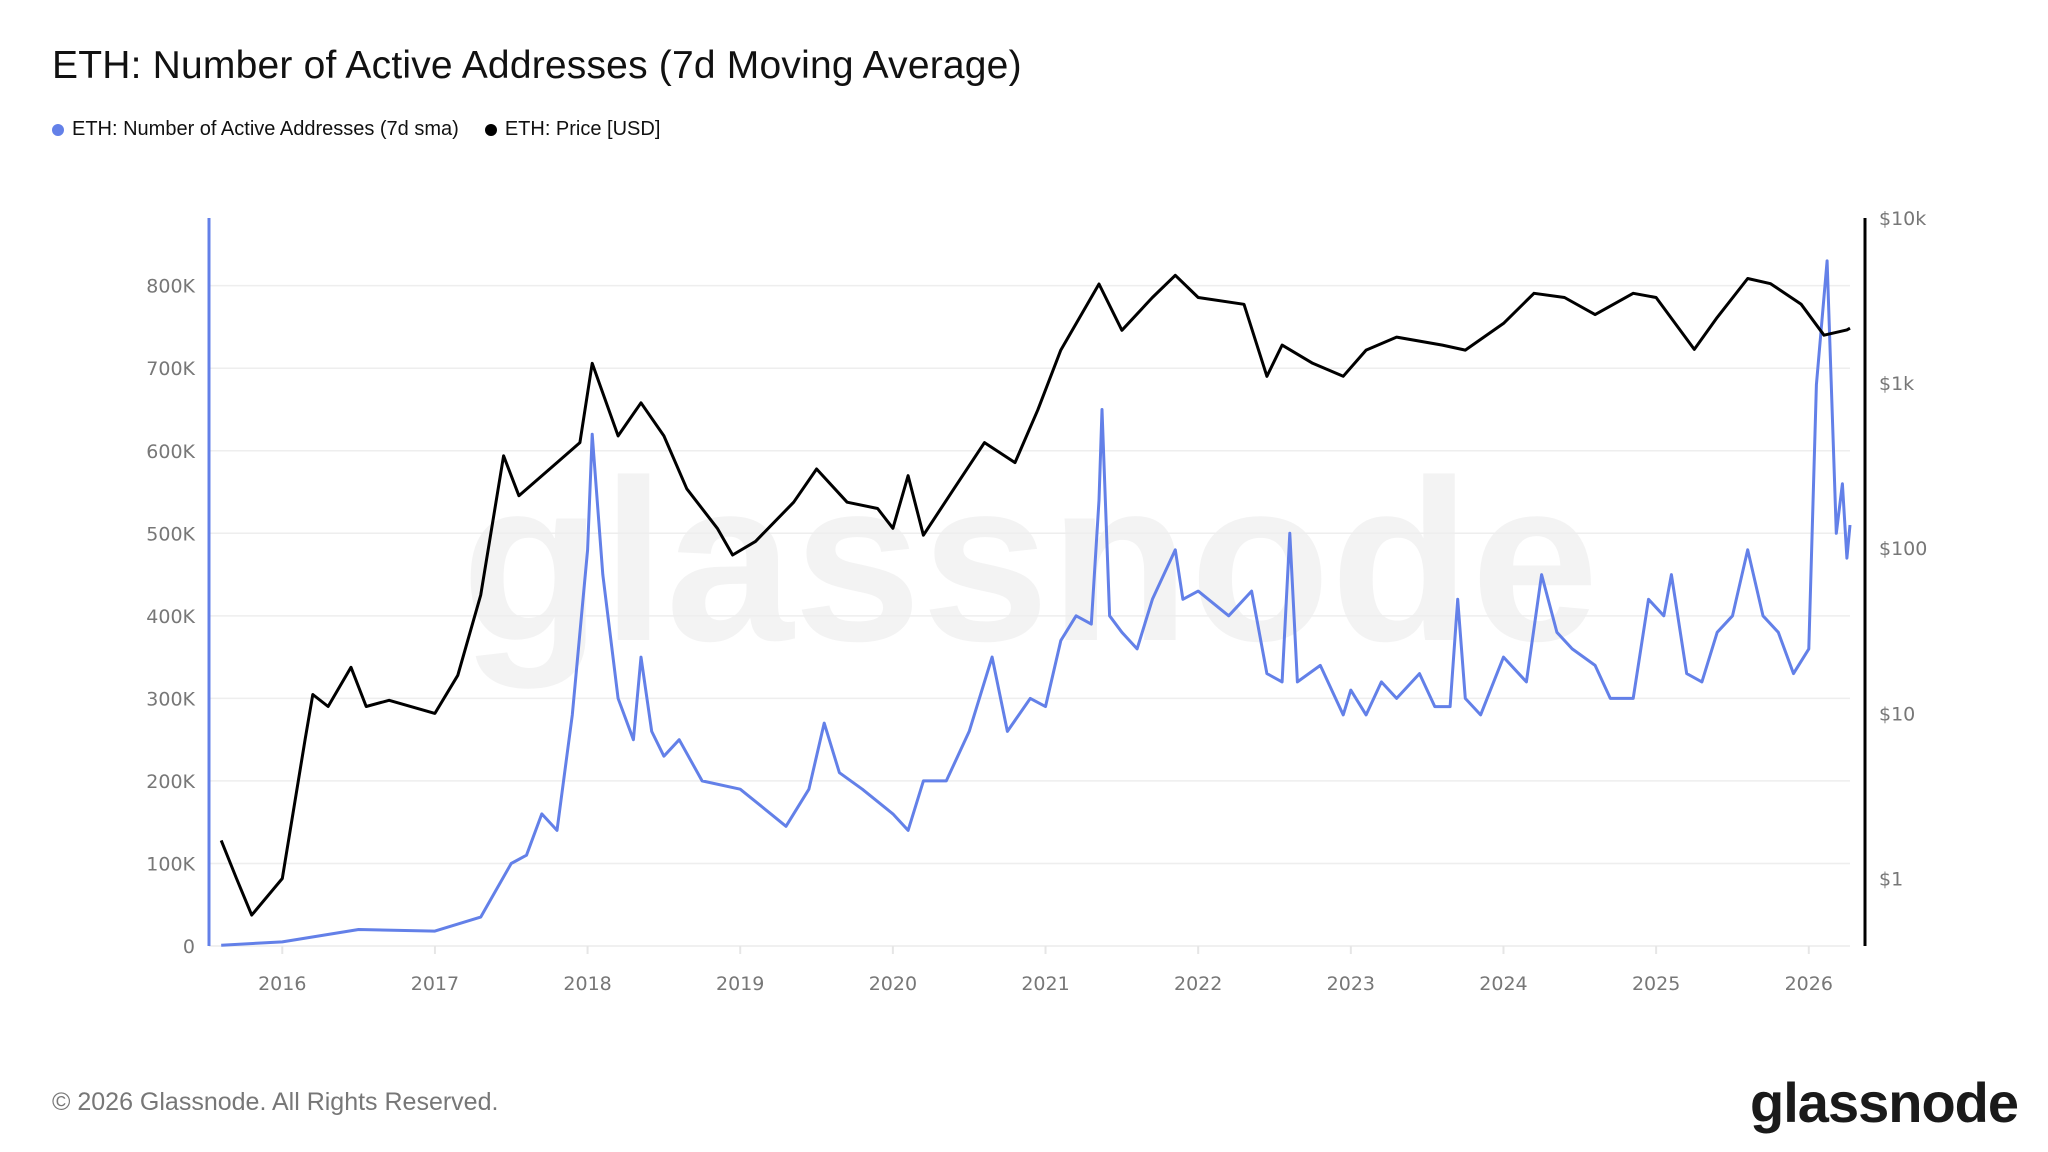 This screenshot has height=1152, width=2048. What do you see at coordinates (170, 287) in the screenshot?
I see `y-left-tick-label: 800K` at bounding box center [170, 287].